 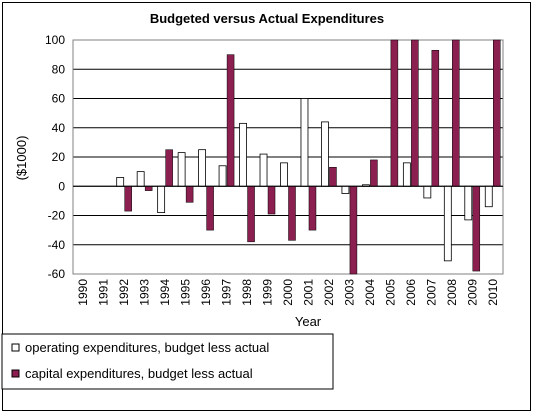 What do you see at coordinates (472, 292) in the screenshot?
I see `x-tick-label: 2009` at bounding box center [472, 292].